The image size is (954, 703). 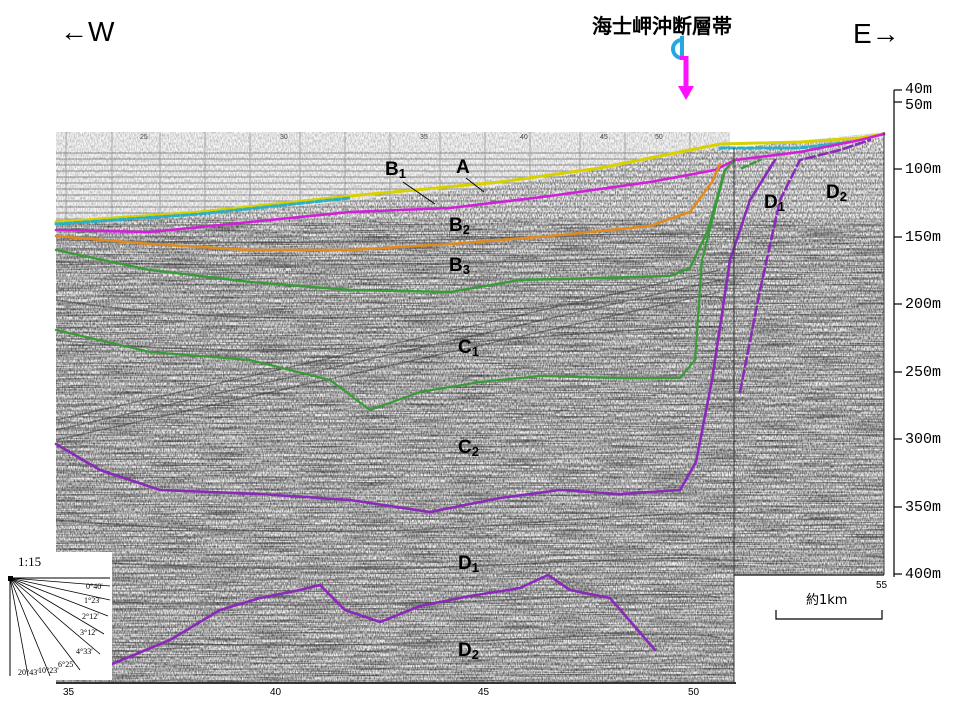 I want to click on bottom-tick-50: 50, so click(x=694, y=692).